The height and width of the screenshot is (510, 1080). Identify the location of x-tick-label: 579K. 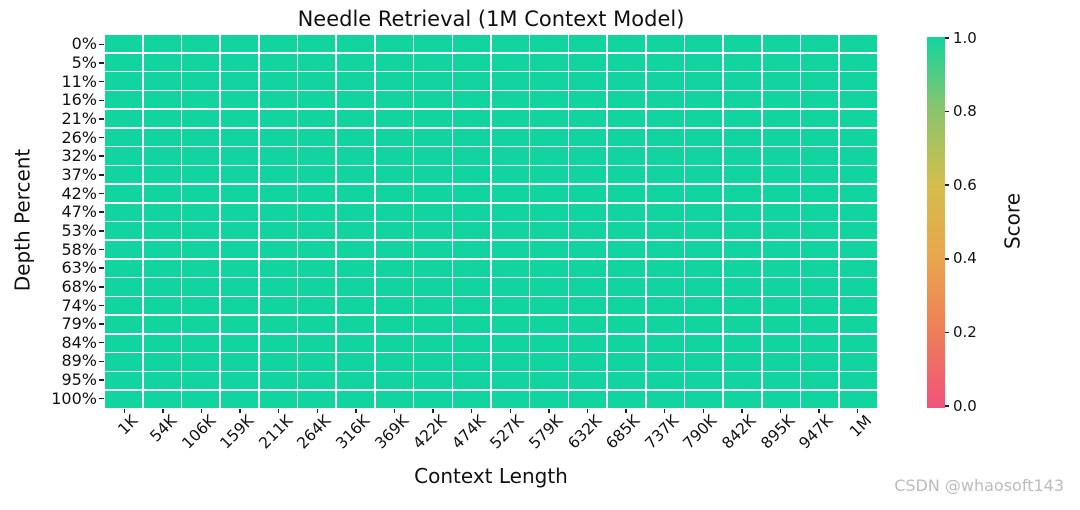
(546, 432).